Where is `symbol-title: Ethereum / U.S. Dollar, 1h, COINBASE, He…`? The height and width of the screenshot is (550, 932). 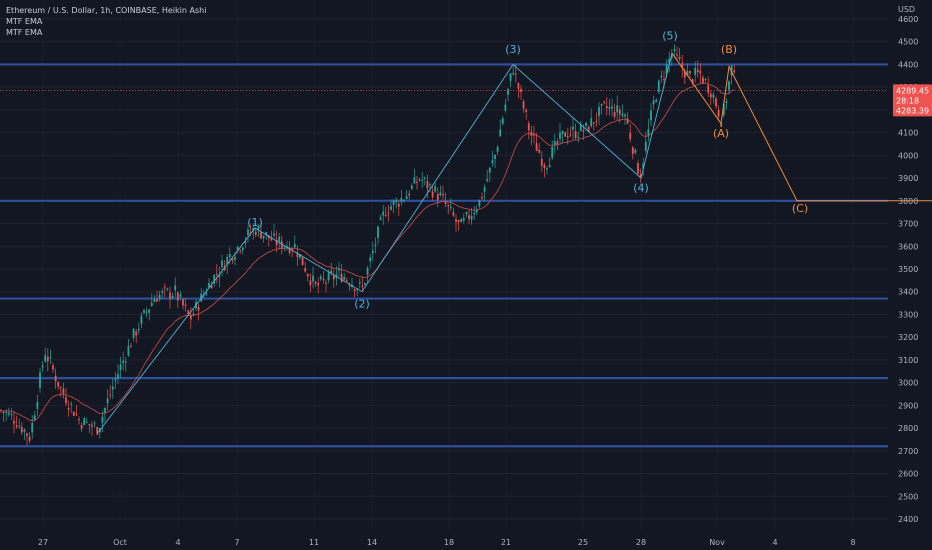 symbol-title: Ethereum / U.S. Dollar, 1h, COINBASE, He… is located at coordinates (106, 10).